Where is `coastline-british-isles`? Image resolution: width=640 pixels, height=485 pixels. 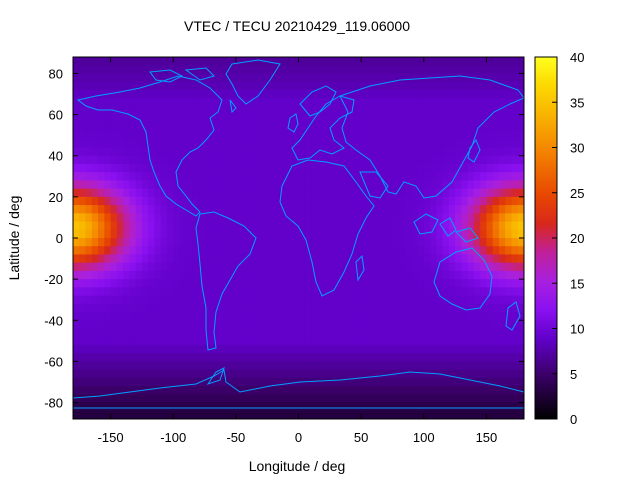 coastline-british-isles is located at coordinates (293, 123).